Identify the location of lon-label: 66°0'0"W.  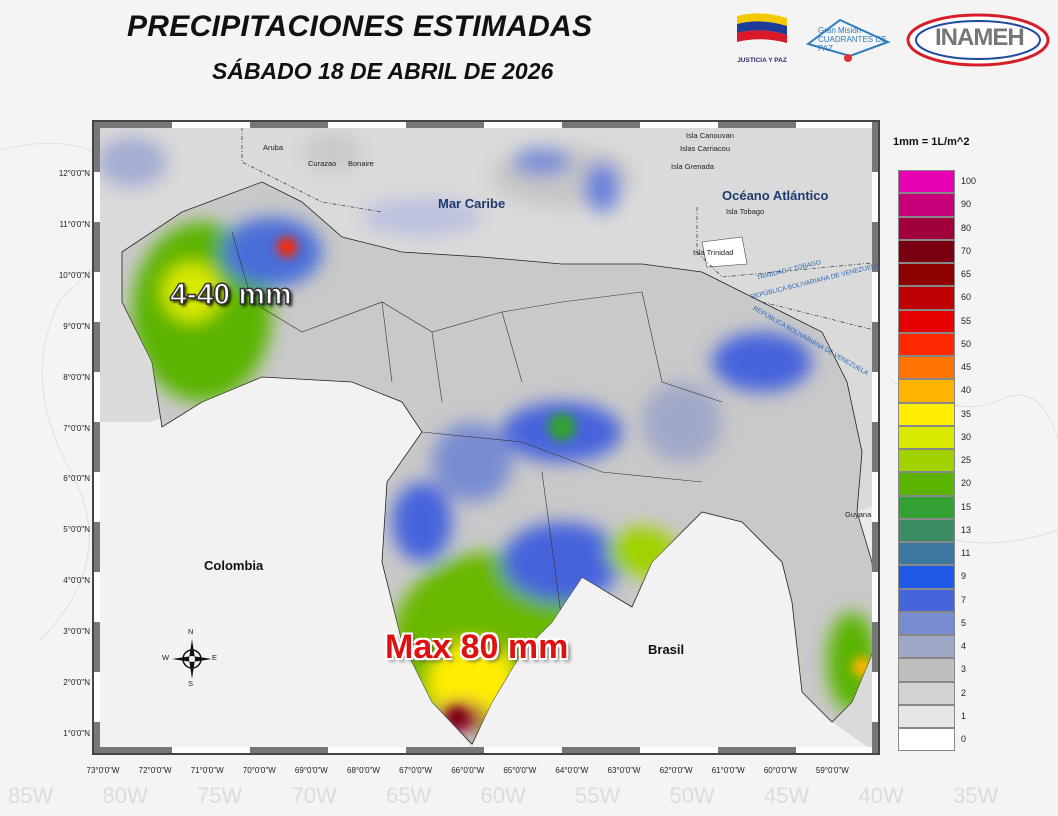
(468, 770).